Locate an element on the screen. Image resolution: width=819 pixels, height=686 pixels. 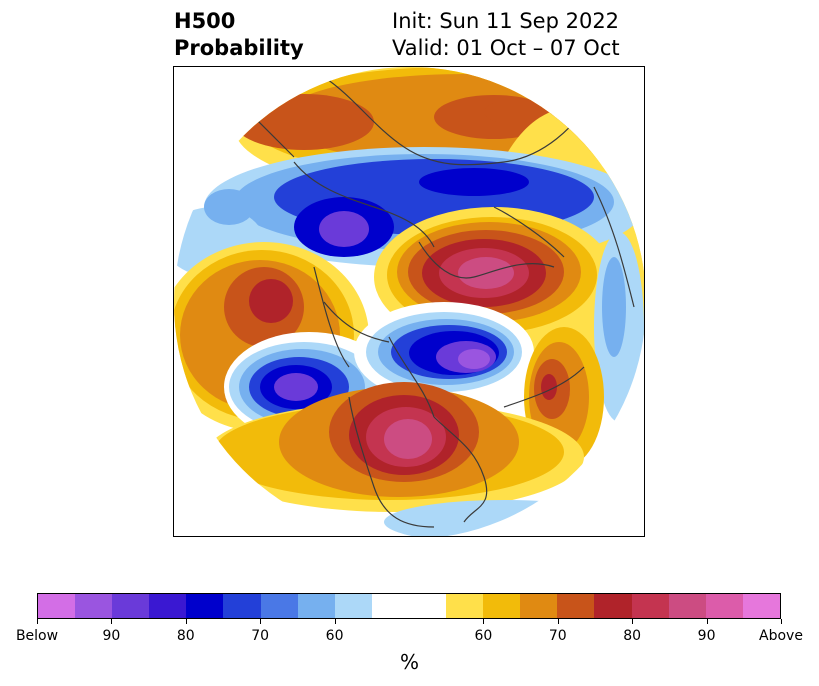
valid-range-label: Valid: 01 Oct – 07 Oct is located at coordinates (506, 48).